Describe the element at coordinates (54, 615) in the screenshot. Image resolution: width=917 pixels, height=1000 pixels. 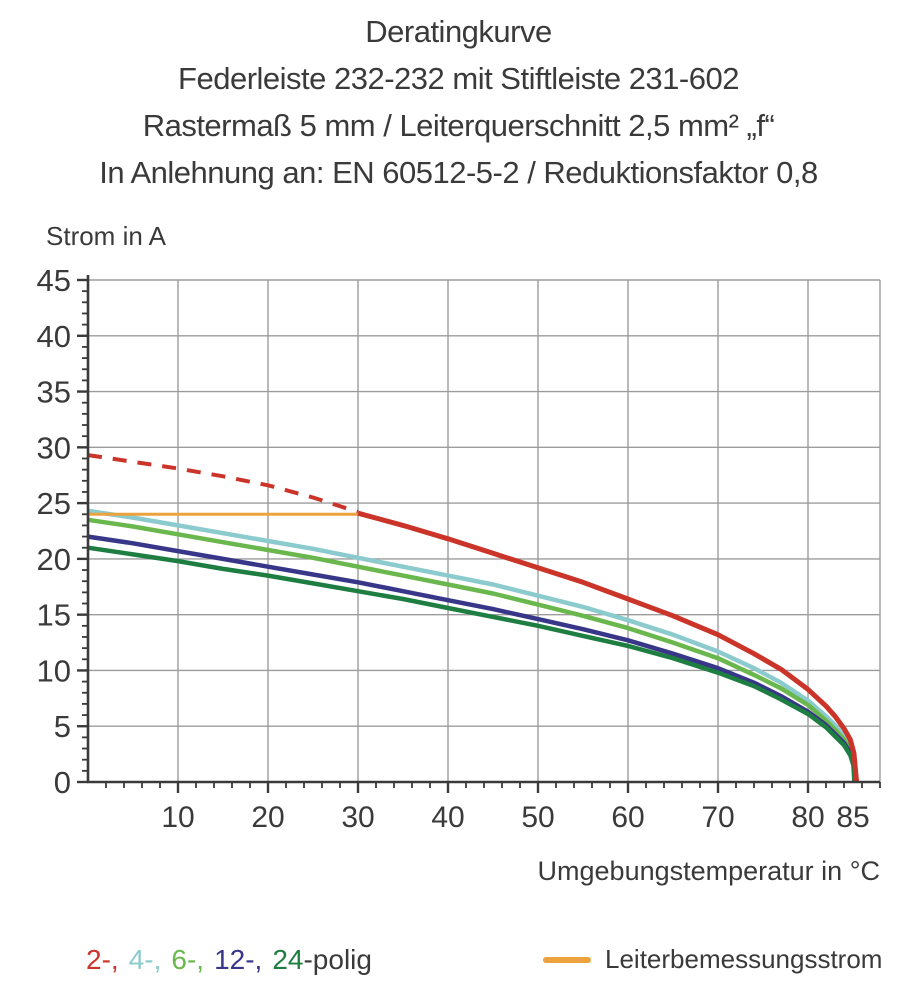
I see `y-tick-label-15: 15` at that location.